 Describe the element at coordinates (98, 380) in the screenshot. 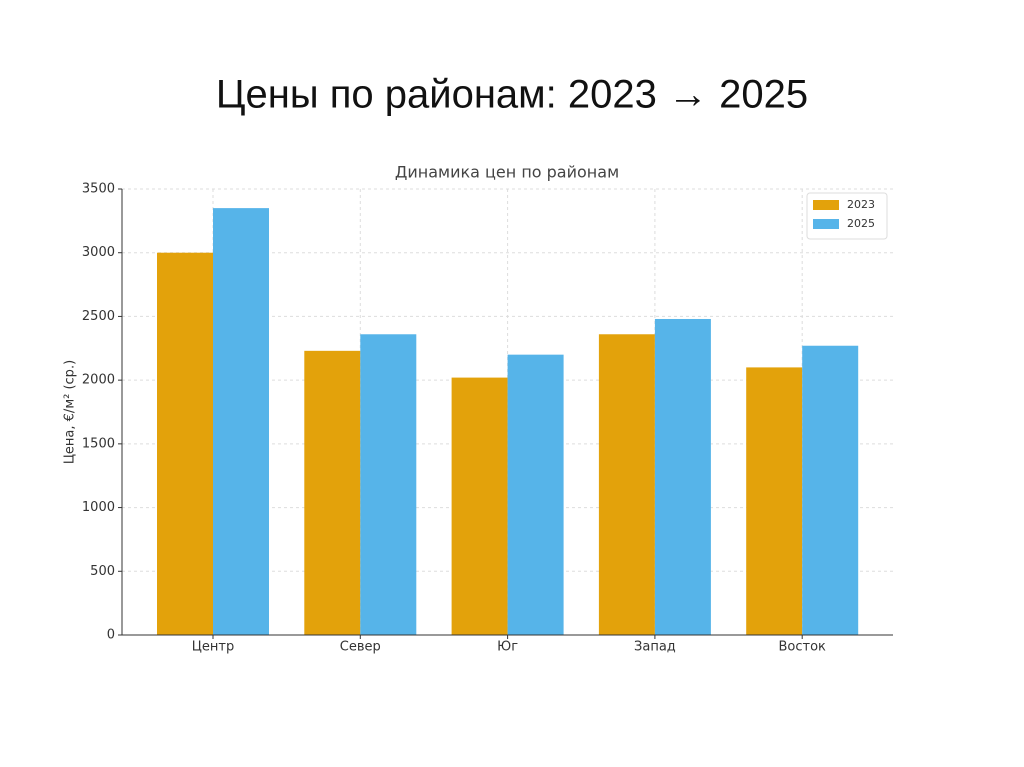

I see `y-tick-label: 2000` at that location.